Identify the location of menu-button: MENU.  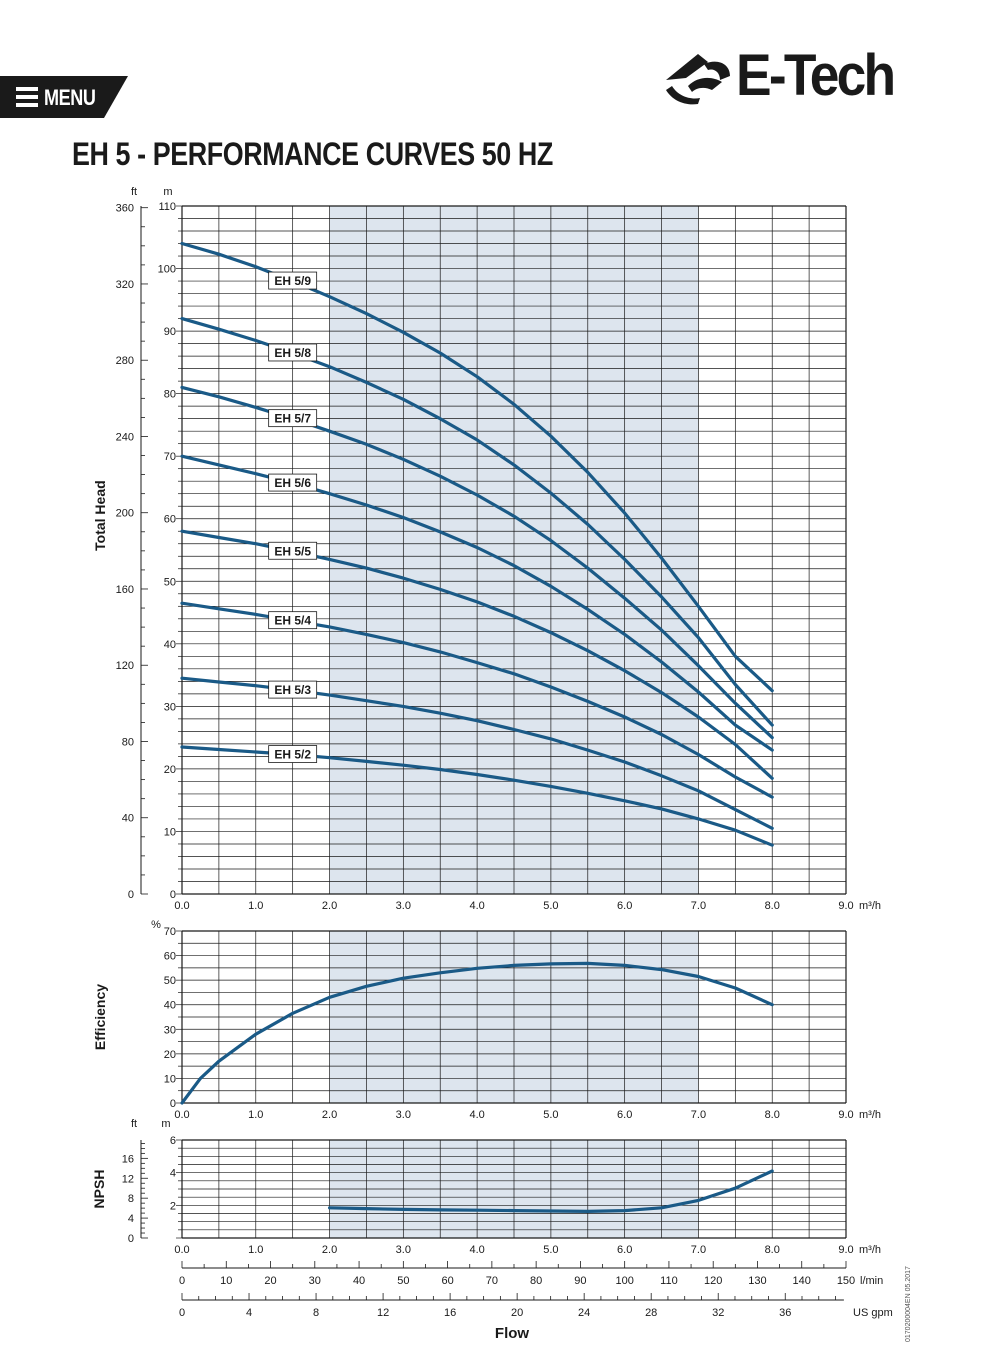
(64, 97).